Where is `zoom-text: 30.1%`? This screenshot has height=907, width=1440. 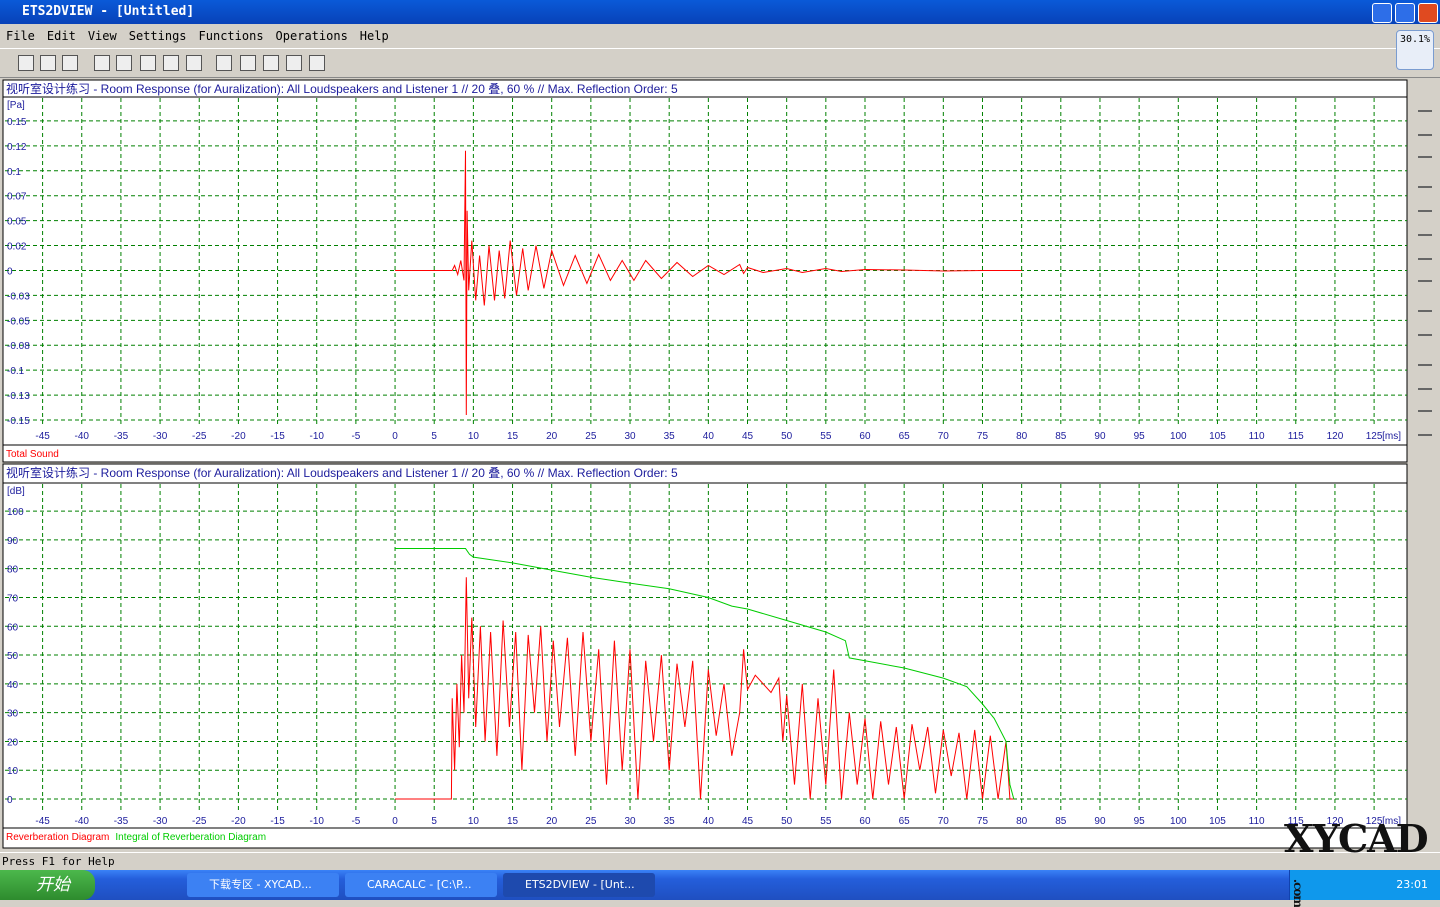 zoom-text: 30.1% is located at coordinates (1415, 39).